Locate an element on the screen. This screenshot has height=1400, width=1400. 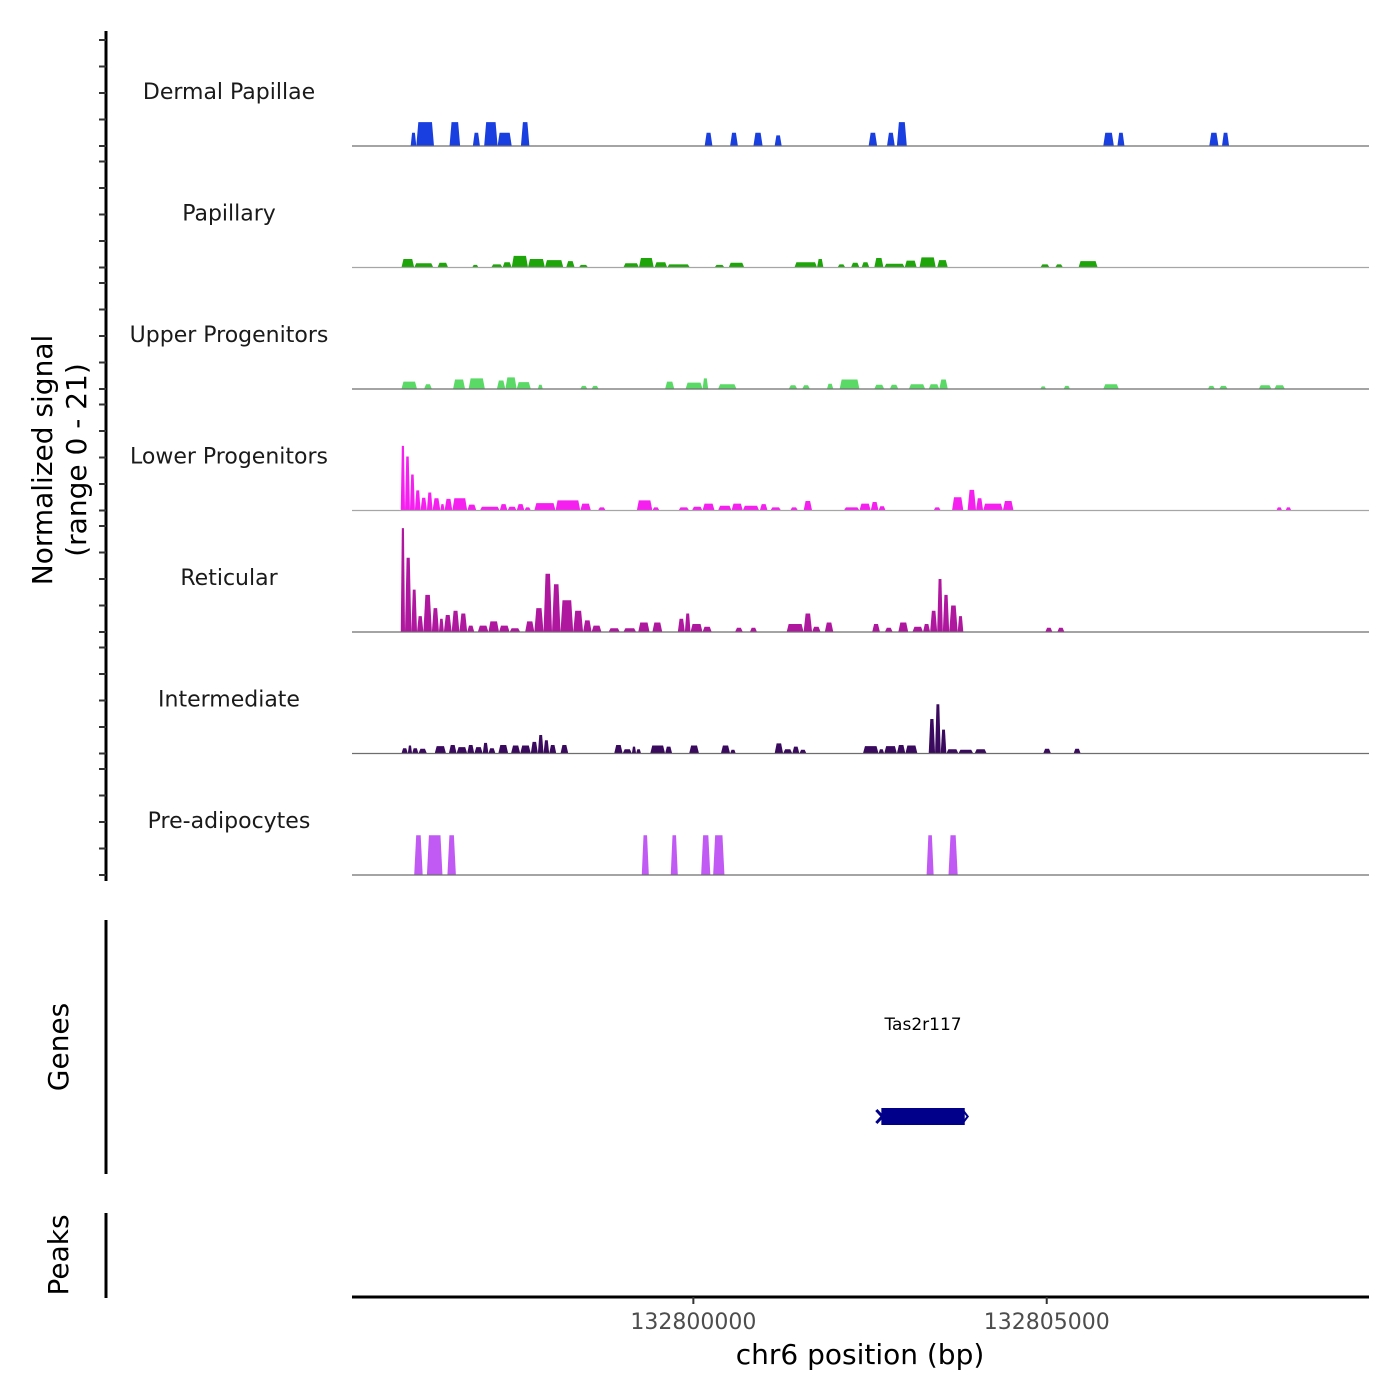
y-axis-title-line-2: (range 0 - 21) is located at coordinates (76, 460).